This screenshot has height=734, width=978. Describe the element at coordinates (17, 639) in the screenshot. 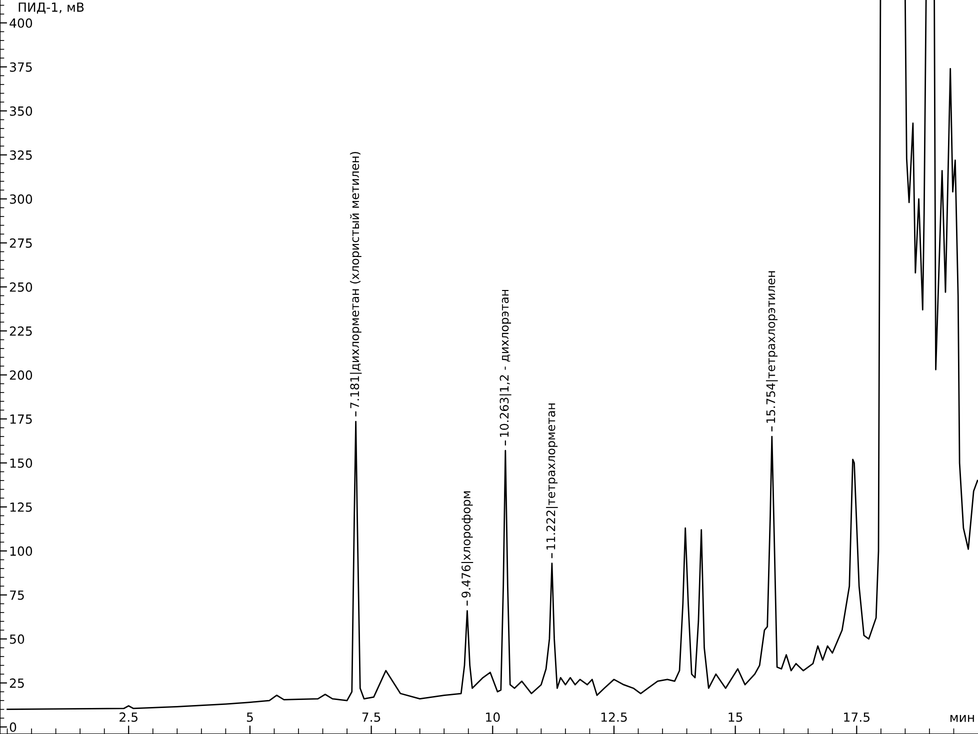

I see `y-tick-label: 50` at that location.